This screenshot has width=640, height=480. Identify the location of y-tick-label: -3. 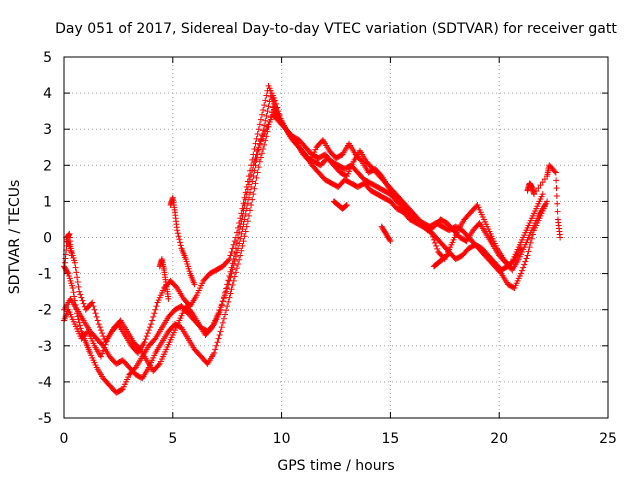
(45, 347).